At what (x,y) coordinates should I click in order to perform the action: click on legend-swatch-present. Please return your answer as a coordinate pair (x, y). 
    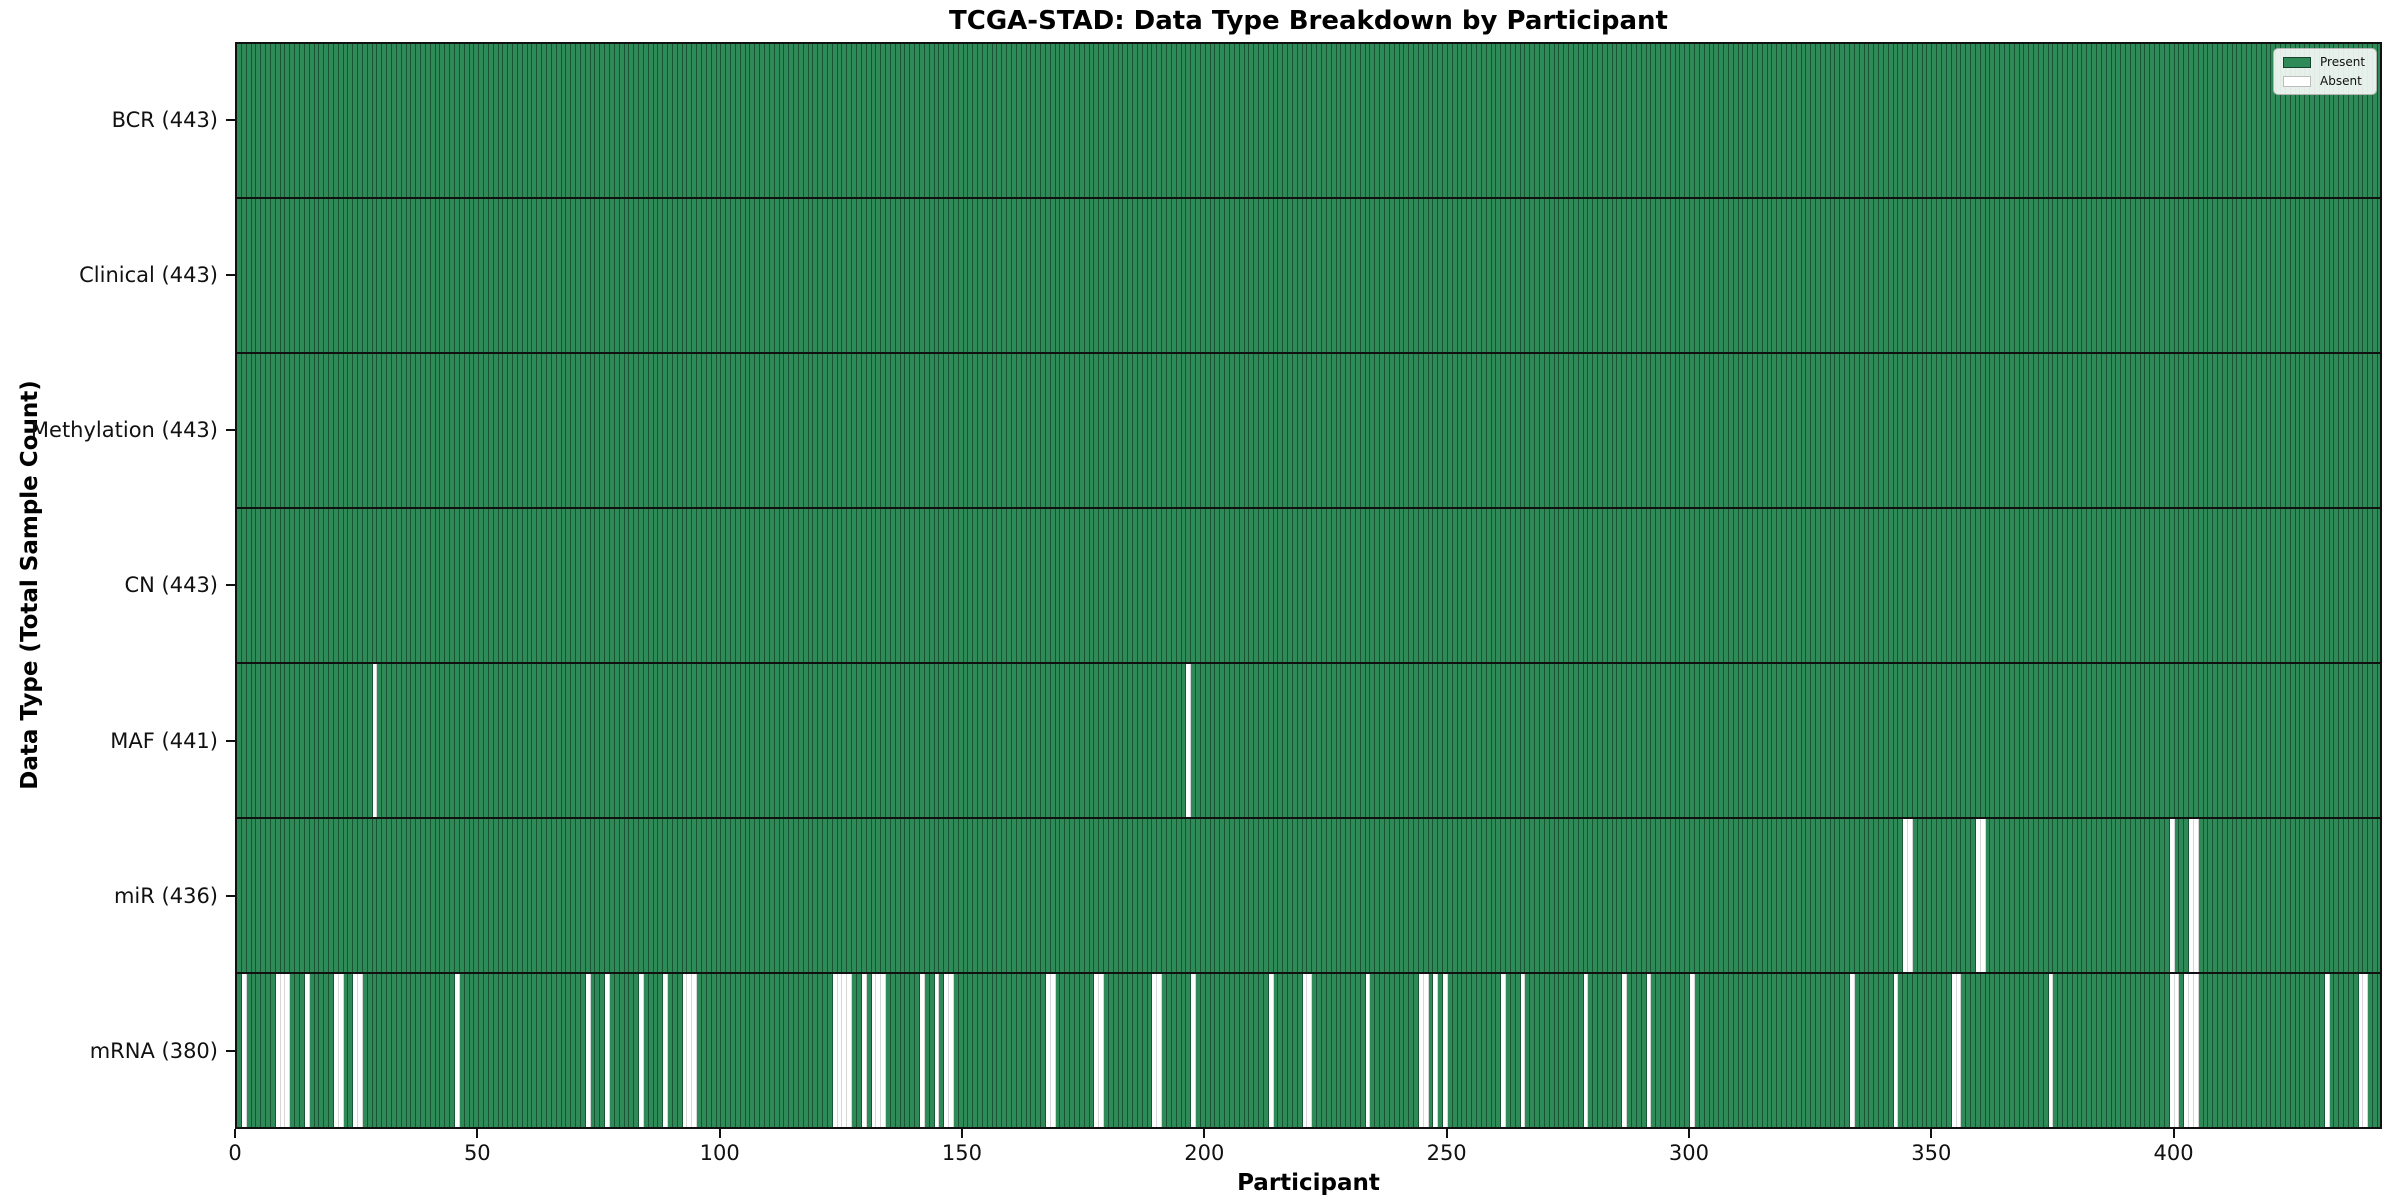
    Looking at the image, I should click on (2297, 62).